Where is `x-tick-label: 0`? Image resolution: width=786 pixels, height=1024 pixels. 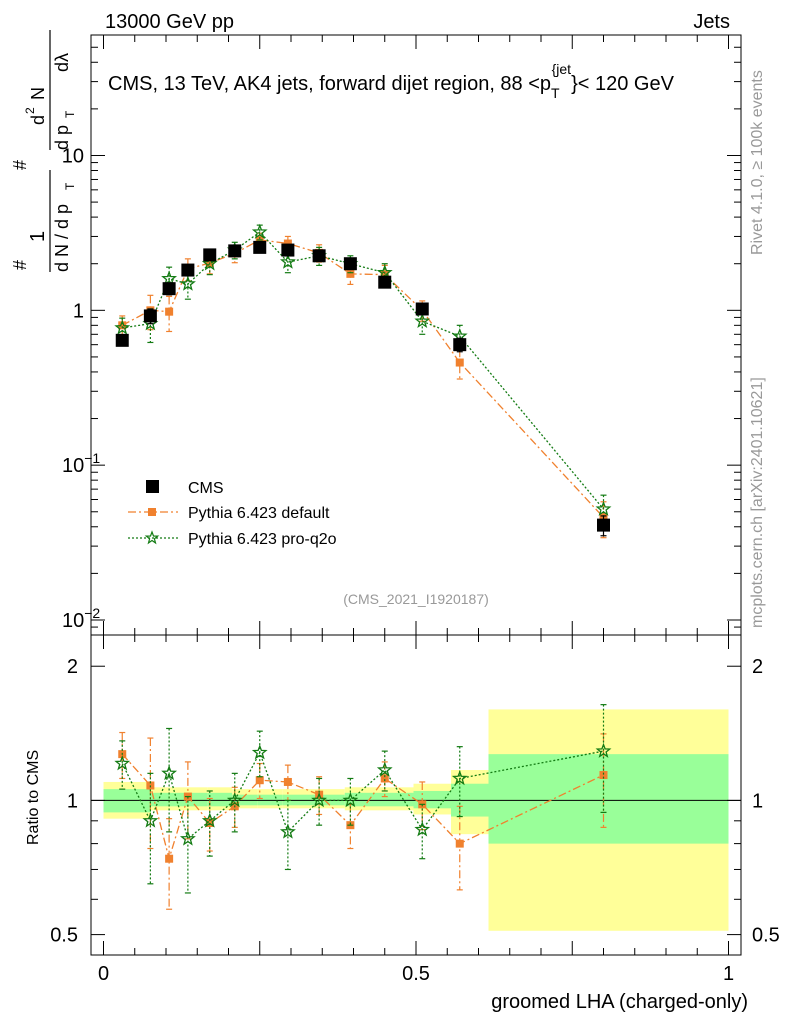 x-tick-label: 0 is located at coordinates (103, 974).